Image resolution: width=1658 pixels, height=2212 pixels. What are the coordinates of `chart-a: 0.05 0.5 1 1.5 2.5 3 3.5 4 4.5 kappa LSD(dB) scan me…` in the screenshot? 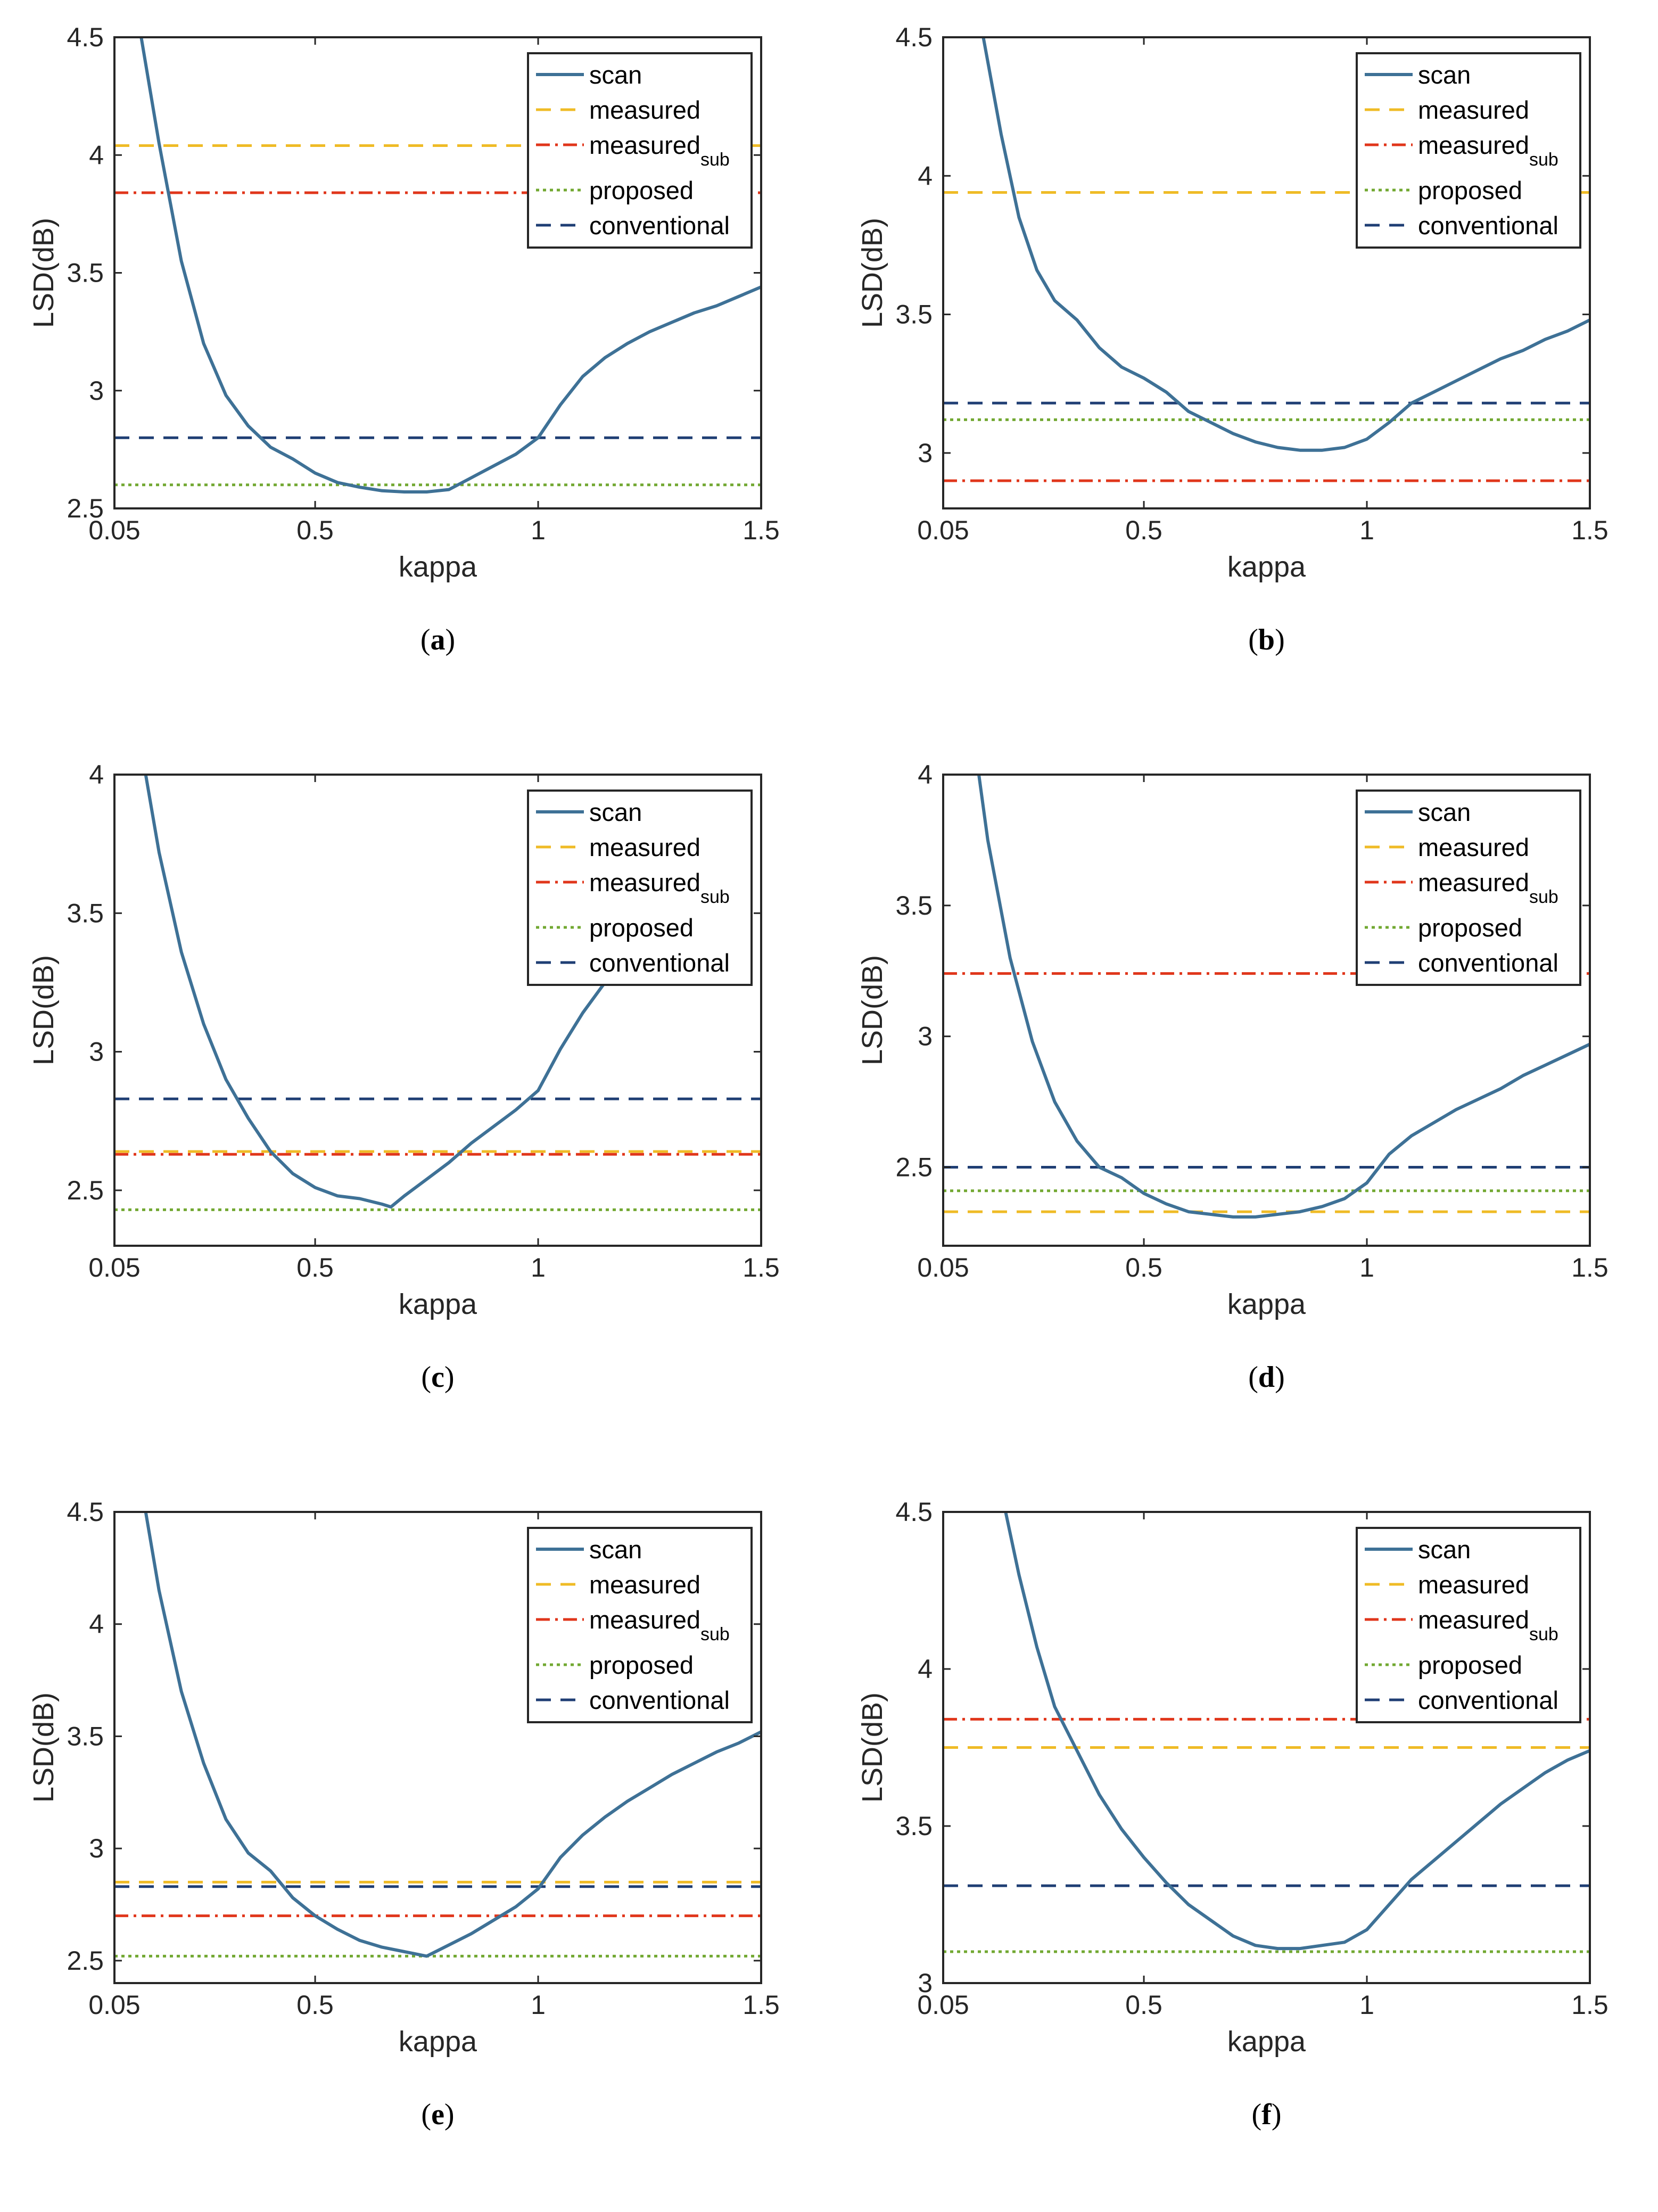 It's located at (404, 303).